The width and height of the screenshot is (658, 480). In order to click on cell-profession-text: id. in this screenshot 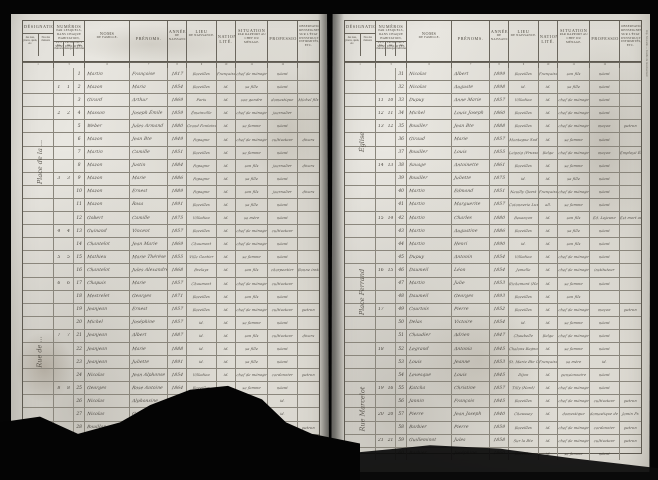, I will do `click(604, 362)`.